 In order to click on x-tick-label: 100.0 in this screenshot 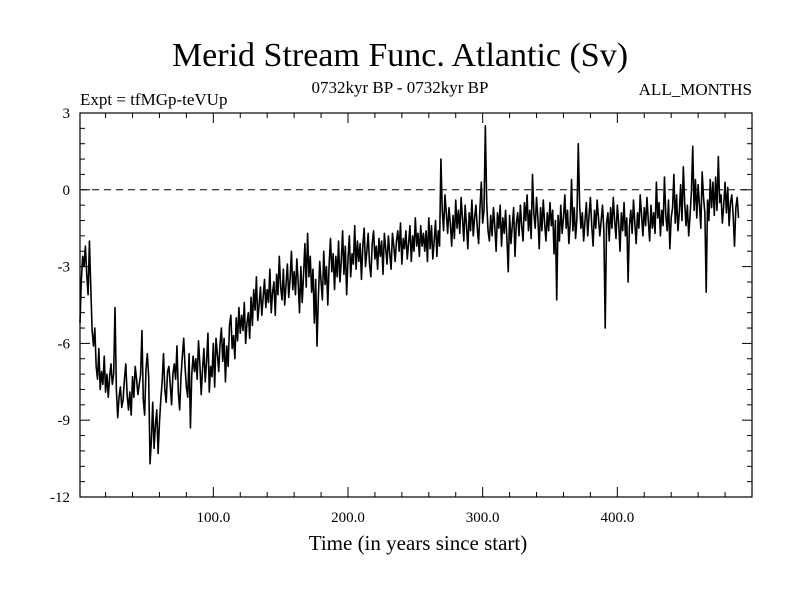, I will do `click(213, 518)`.